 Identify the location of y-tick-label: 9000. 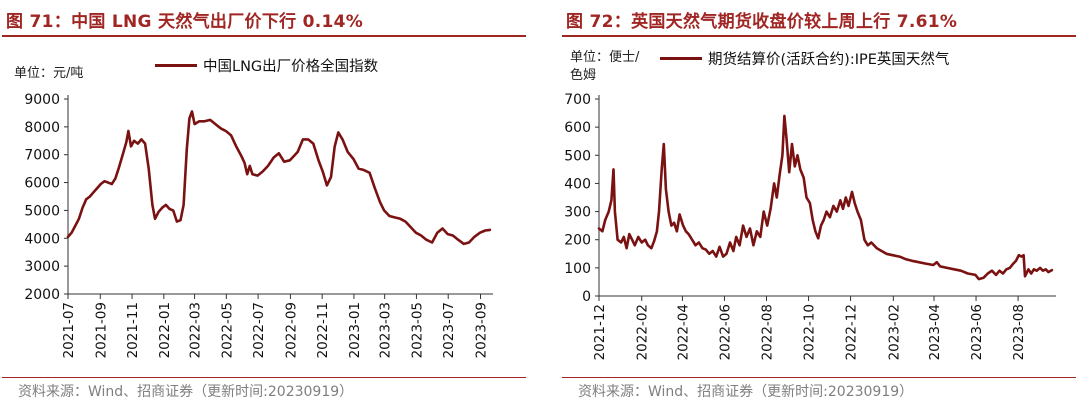
(42, 100).